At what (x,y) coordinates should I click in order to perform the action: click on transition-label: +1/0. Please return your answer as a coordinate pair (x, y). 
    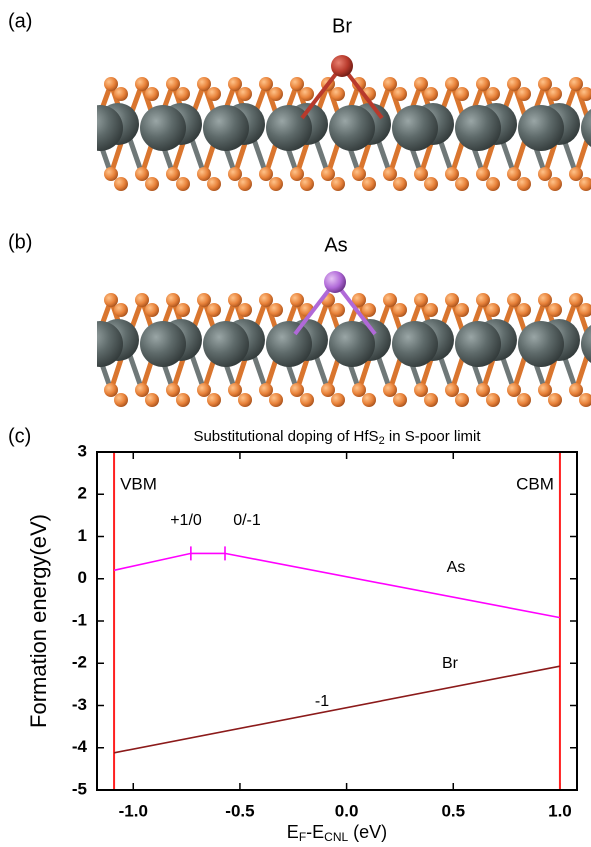
    Looking at the image, I should click on (186, 520).